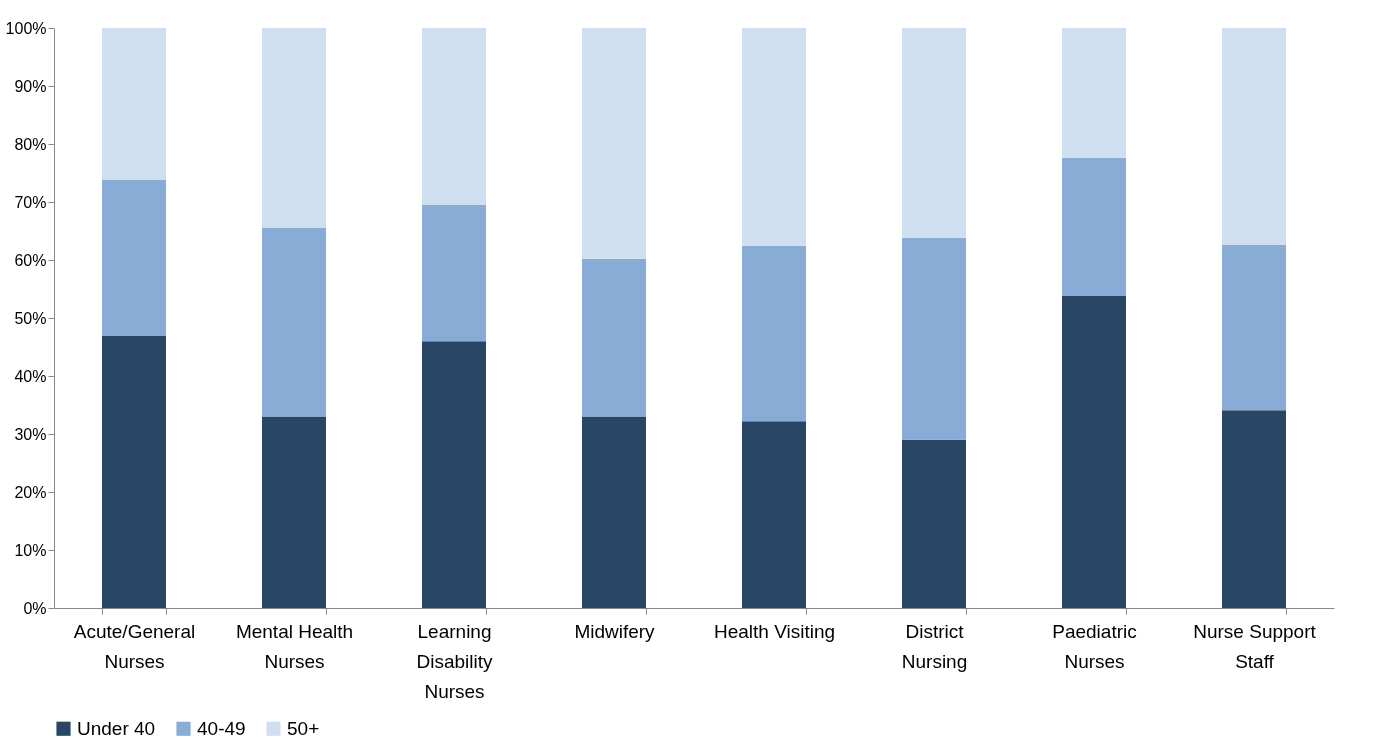 Image resolution: width=1374 pixels, height=756 pixels. I want to click on y-tick-label: 50%, so click(30, 318).